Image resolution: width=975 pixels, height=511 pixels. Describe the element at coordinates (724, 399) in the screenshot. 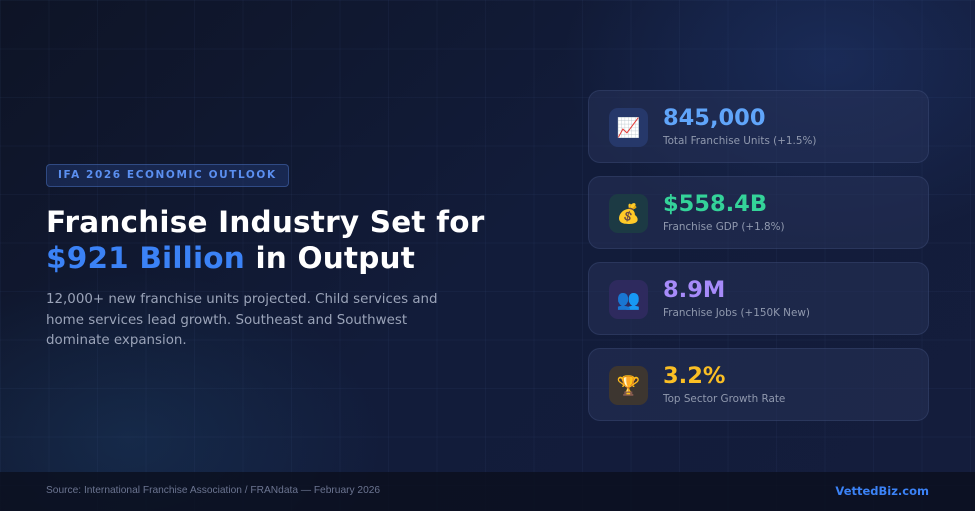

I see `stat-label: Top Sector Growth Rate` at that location.